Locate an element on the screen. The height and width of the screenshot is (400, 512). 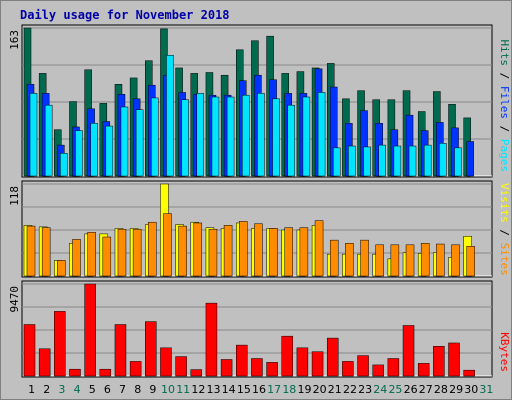
legend-hits: Hits is located at coordinates (504, 53).